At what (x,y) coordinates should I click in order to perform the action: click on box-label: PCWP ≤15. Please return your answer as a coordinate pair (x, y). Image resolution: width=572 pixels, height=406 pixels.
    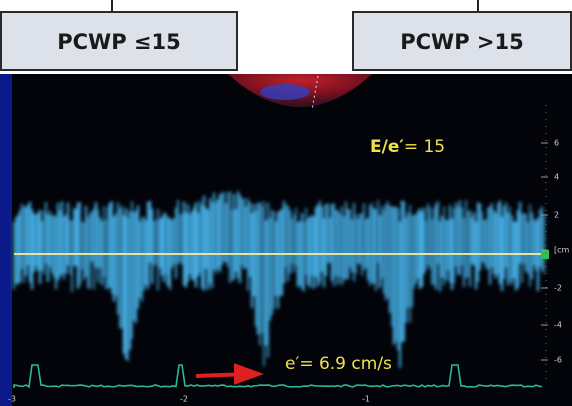
    Looking at the image, I should click on (119, 42).